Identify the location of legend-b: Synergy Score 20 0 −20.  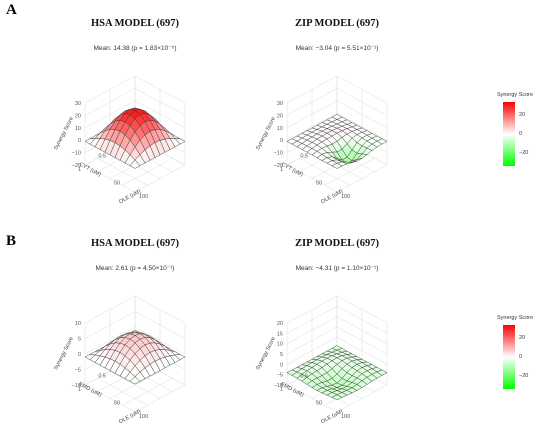
(522, 360).